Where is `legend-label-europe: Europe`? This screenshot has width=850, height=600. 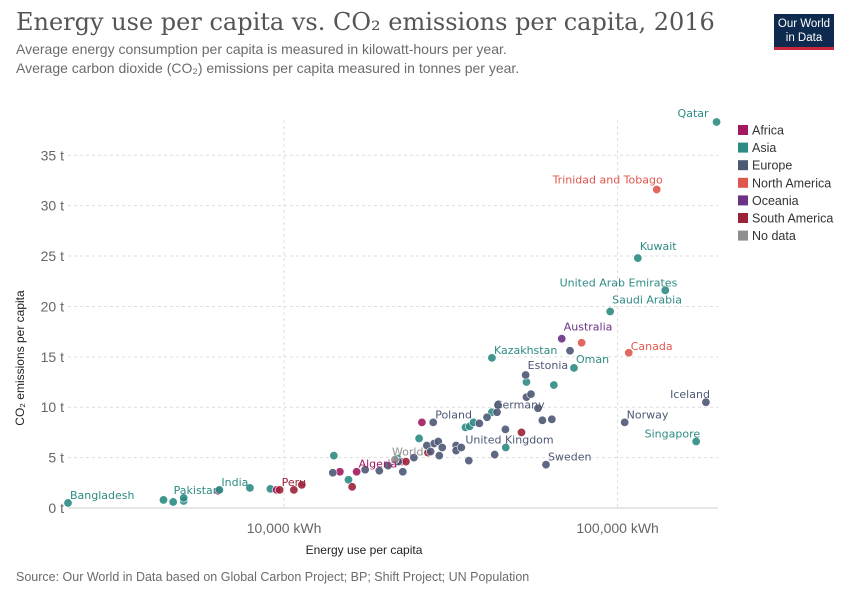 legend-label-europe: Europe is located at coordinates (772, 166).